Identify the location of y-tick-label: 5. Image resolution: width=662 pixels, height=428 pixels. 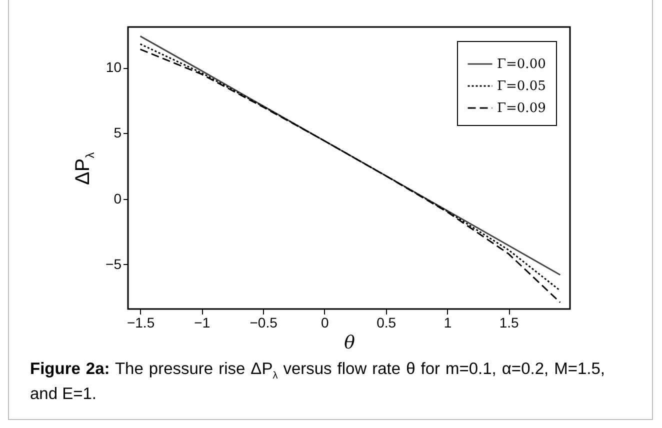
(118, 132).